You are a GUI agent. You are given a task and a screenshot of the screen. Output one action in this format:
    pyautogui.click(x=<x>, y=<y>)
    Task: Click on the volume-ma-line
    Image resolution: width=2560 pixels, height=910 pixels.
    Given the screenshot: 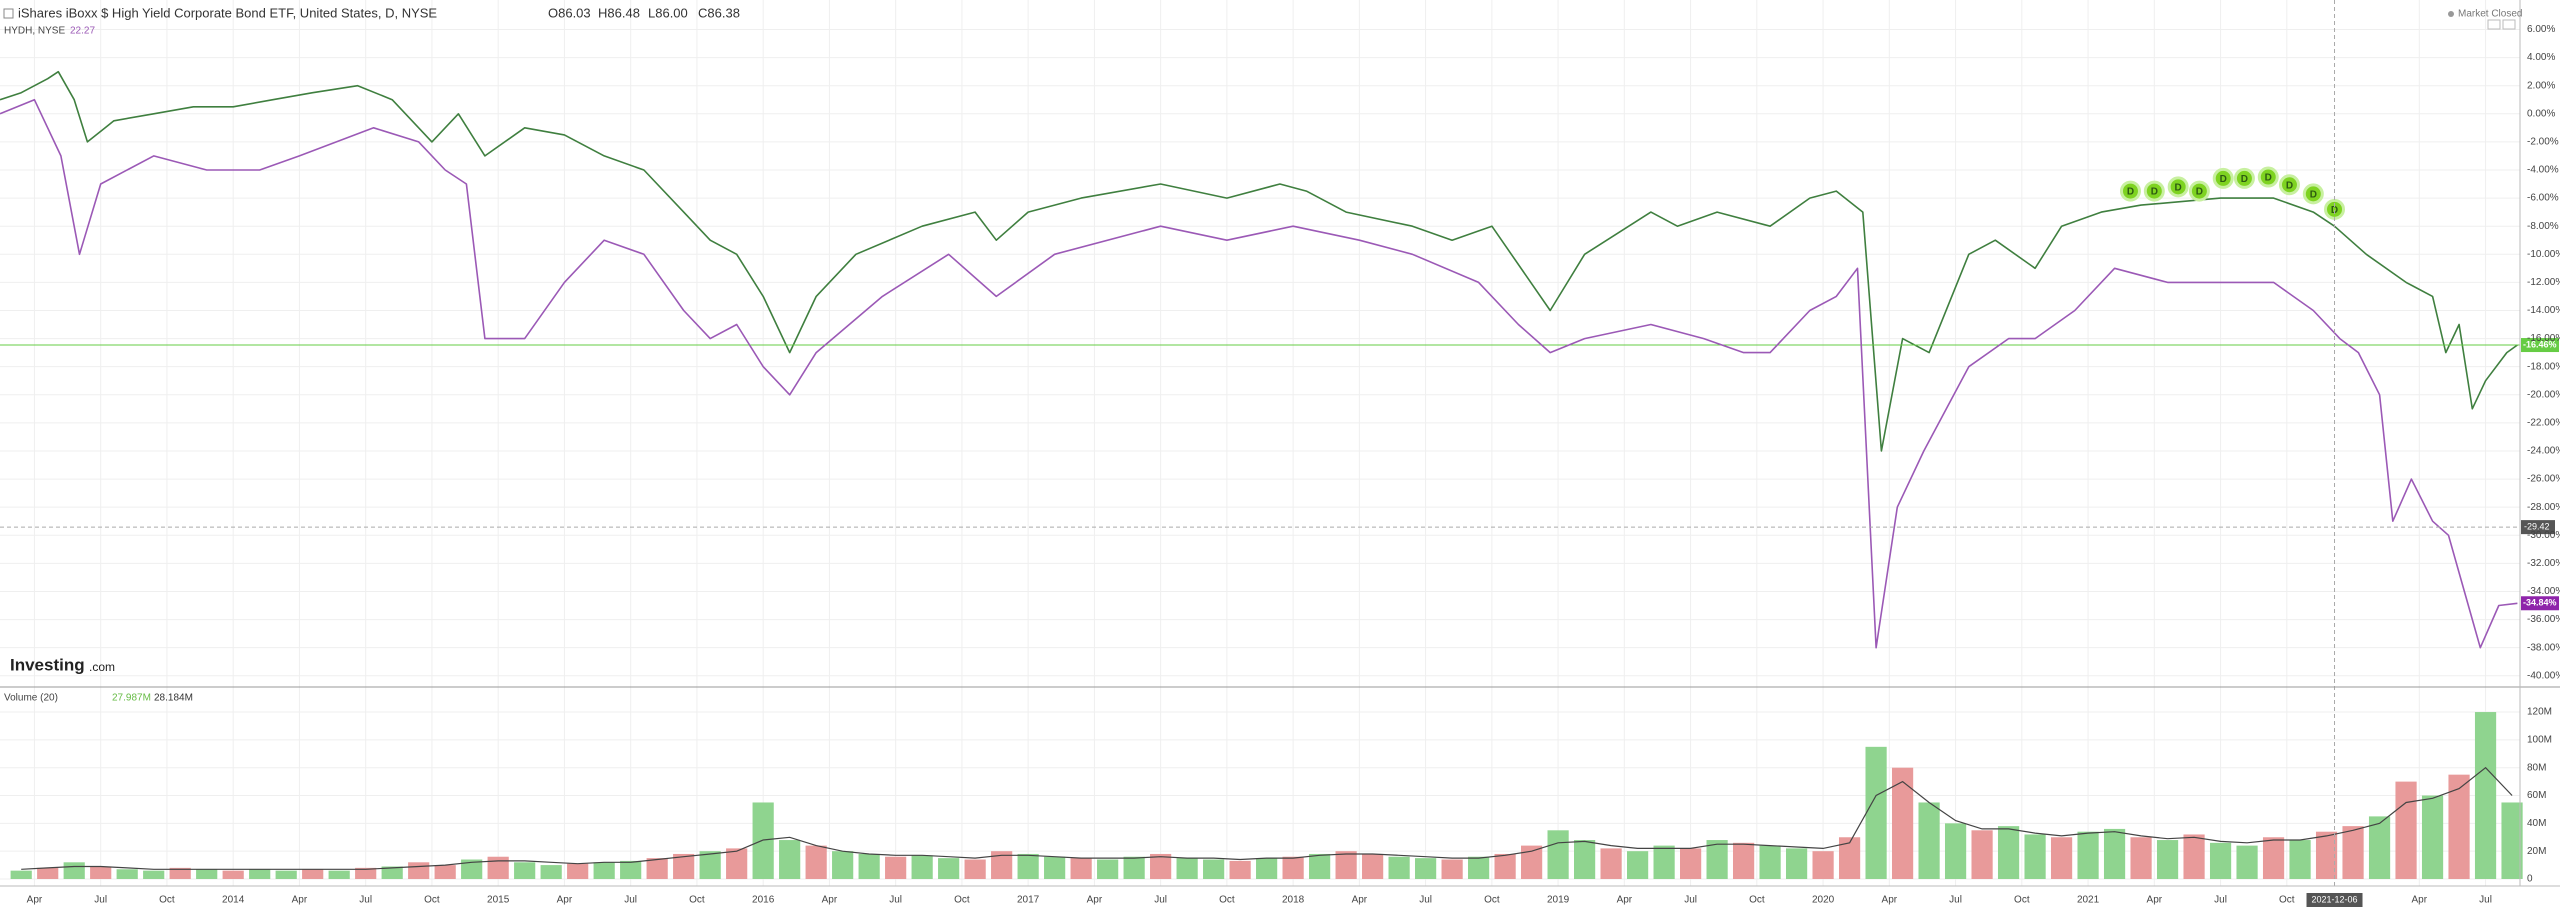 What is the action you would take?
    pyautogui.click(x=1267, y=818)
    